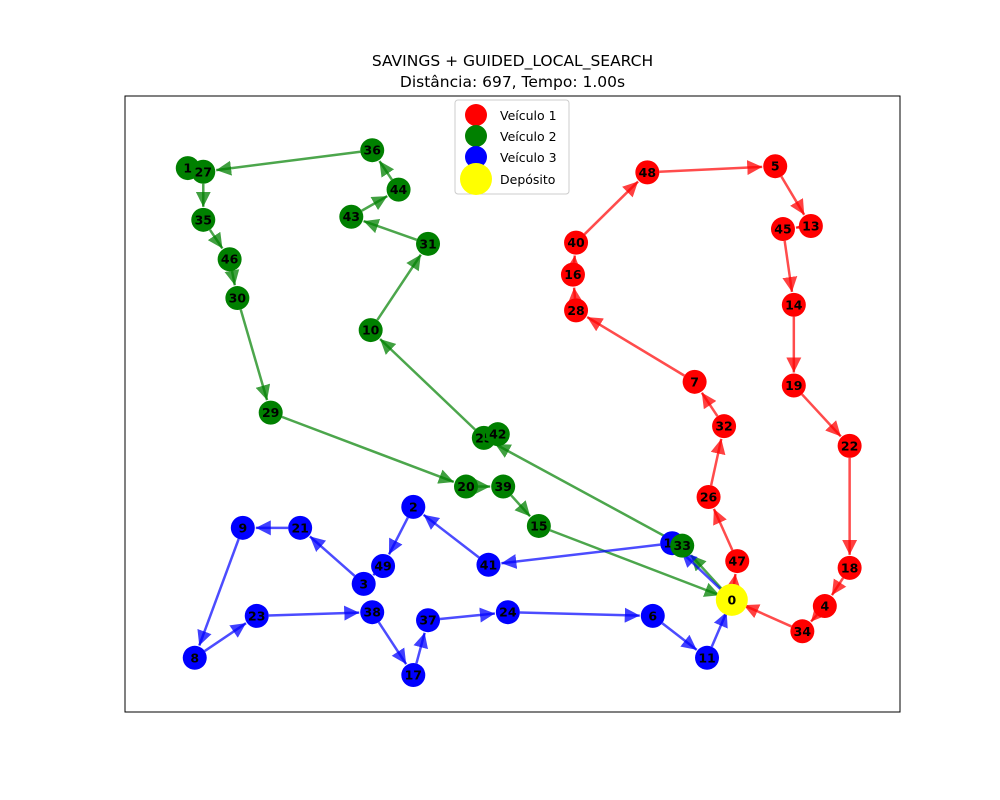  I want to click on node-label-44: 44, so click(399, 189).